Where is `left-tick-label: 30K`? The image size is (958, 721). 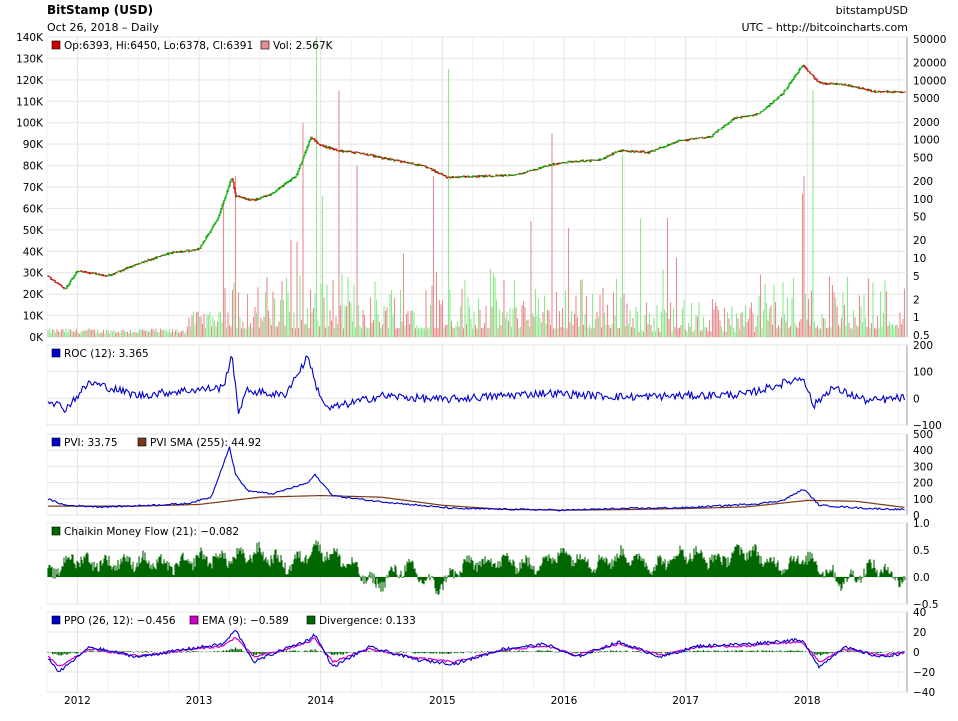
left-tick-label: 30K is located at coordinates (33, 274).